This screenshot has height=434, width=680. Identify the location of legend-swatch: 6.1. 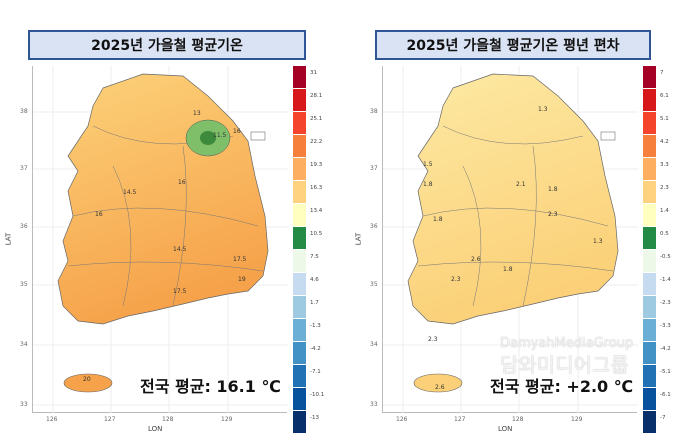
(656, 100).